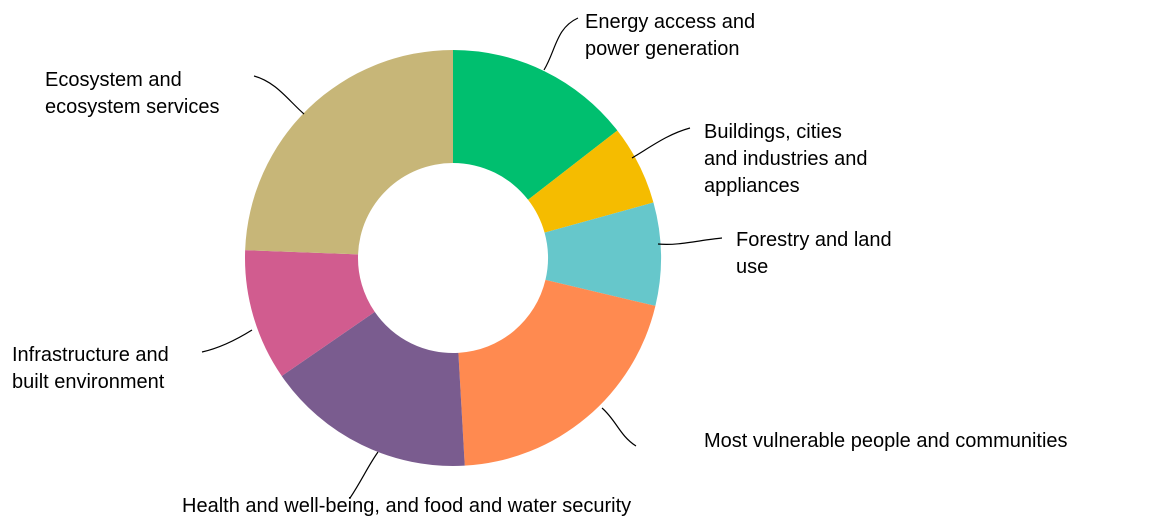  Describe the element at coordinates (227, 341) in the screenshot. I see `leader-line-infrastructure-and-built-environment` at that location.